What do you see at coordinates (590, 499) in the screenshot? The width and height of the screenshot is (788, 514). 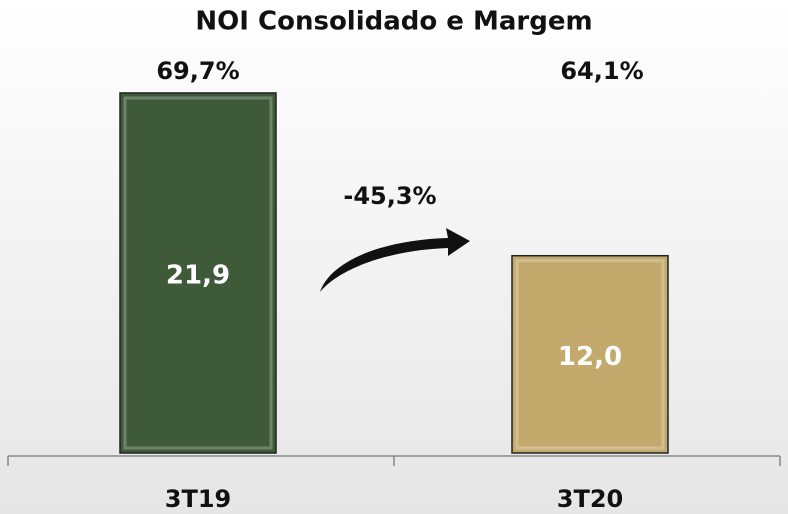 I see `x-tick-label: 3T20` at bounding box center [590, 499].